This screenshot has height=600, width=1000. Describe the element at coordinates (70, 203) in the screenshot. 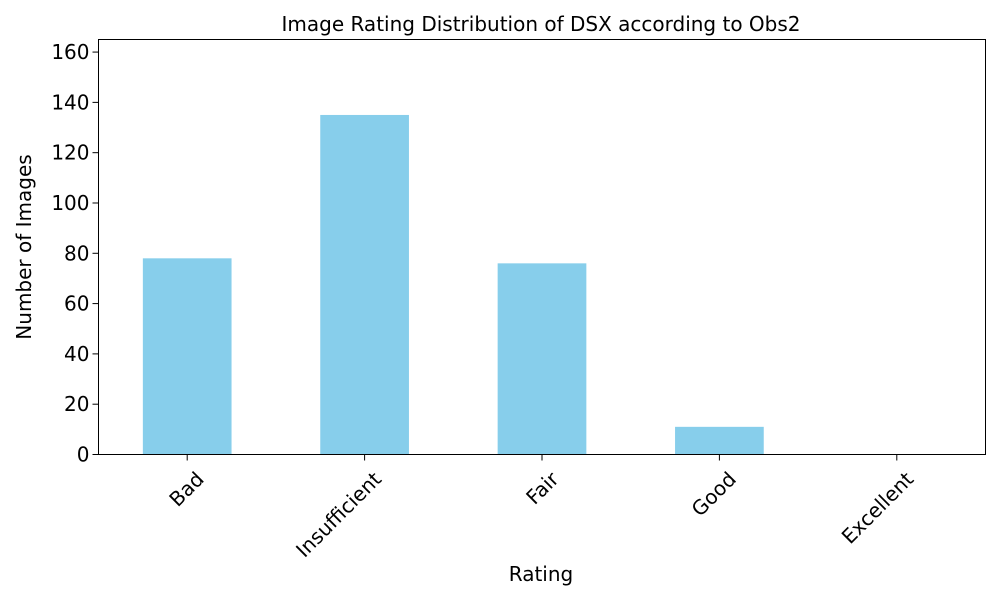

I see `y-tick-label: 100` at that location.